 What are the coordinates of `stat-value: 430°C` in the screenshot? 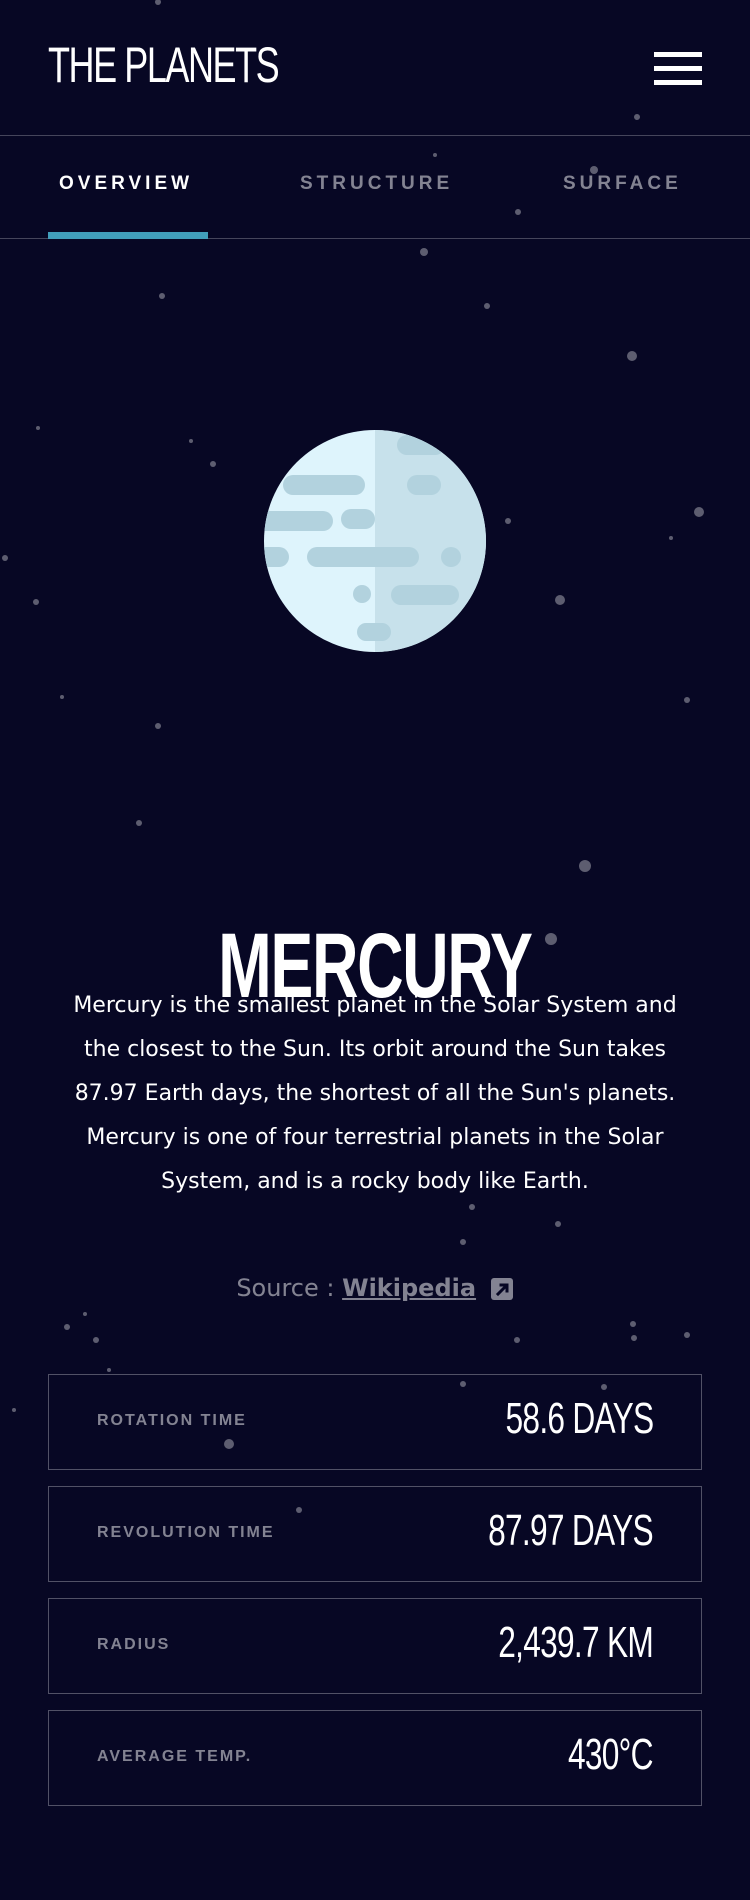 It's located at (611, 1754).